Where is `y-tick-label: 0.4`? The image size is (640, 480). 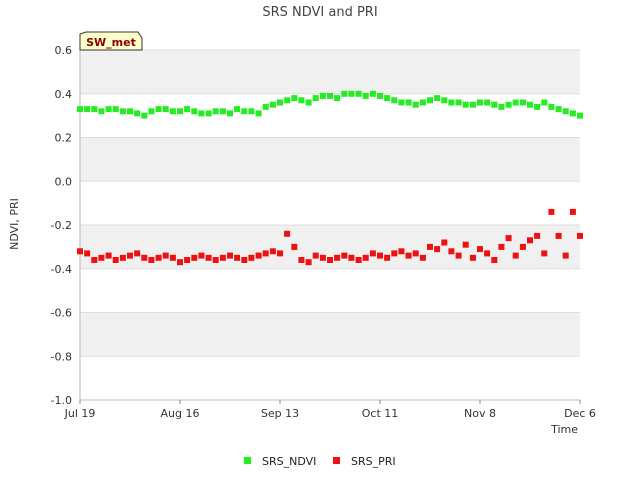 y-tick-label: 0.4 is located at coordinates (64, 94).